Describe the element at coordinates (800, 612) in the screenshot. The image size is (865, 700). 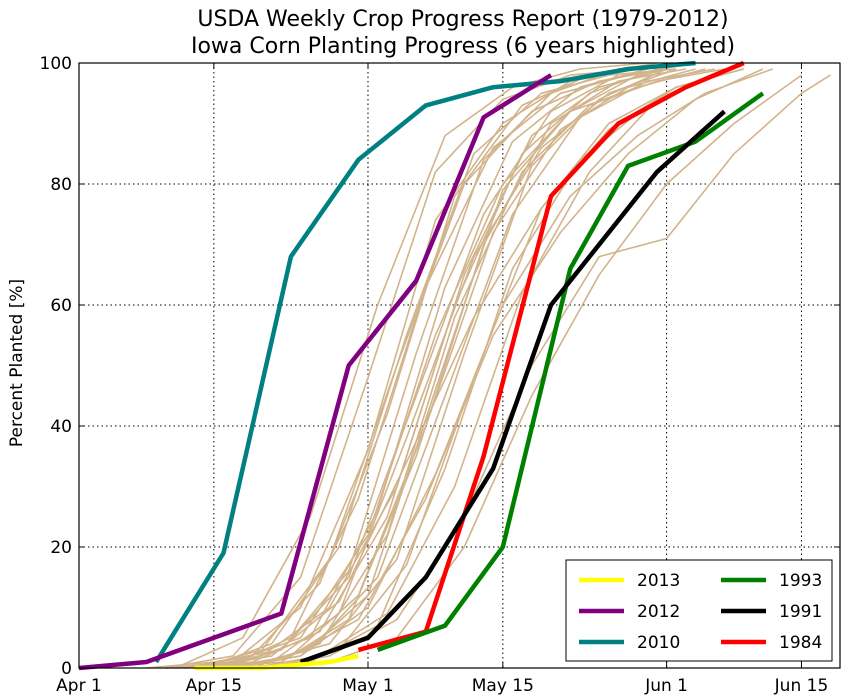
I see `legend-label-1991: 1991` at that location.